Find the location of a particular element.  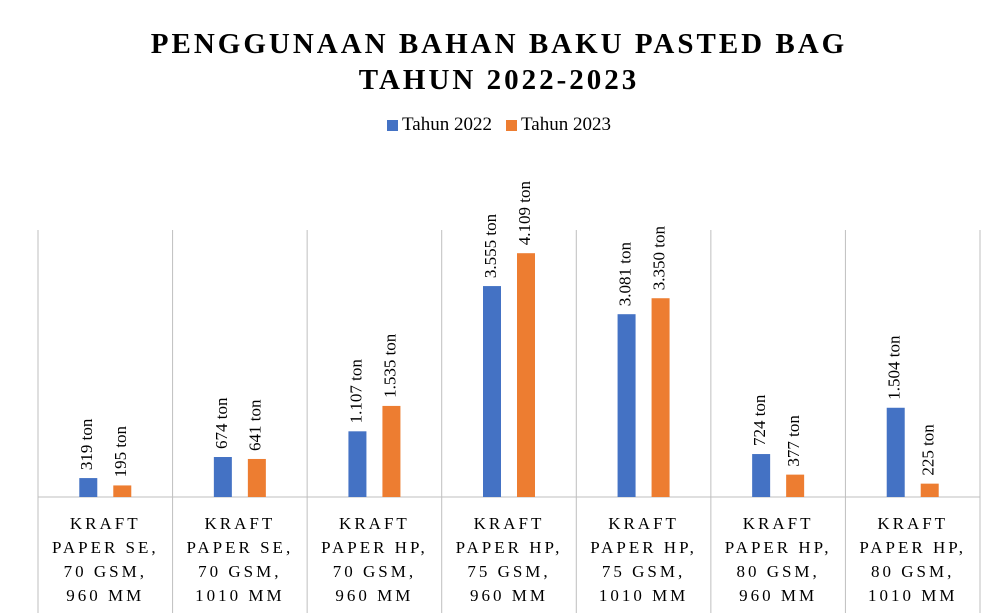

data-label: 3.081 ton is located at coordinates (624, 273).